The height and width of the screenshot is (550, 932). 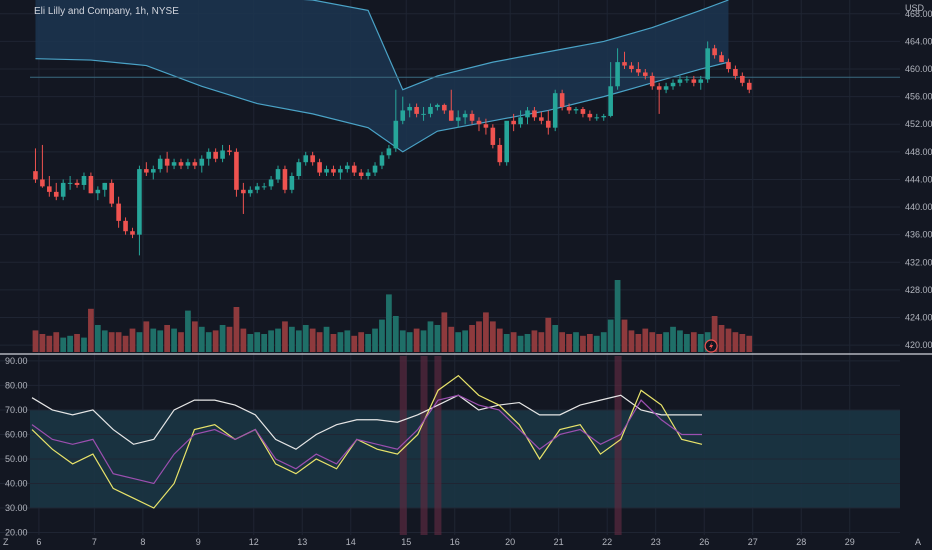 I want to click on lightning-icon, so click(x=711, y=346).